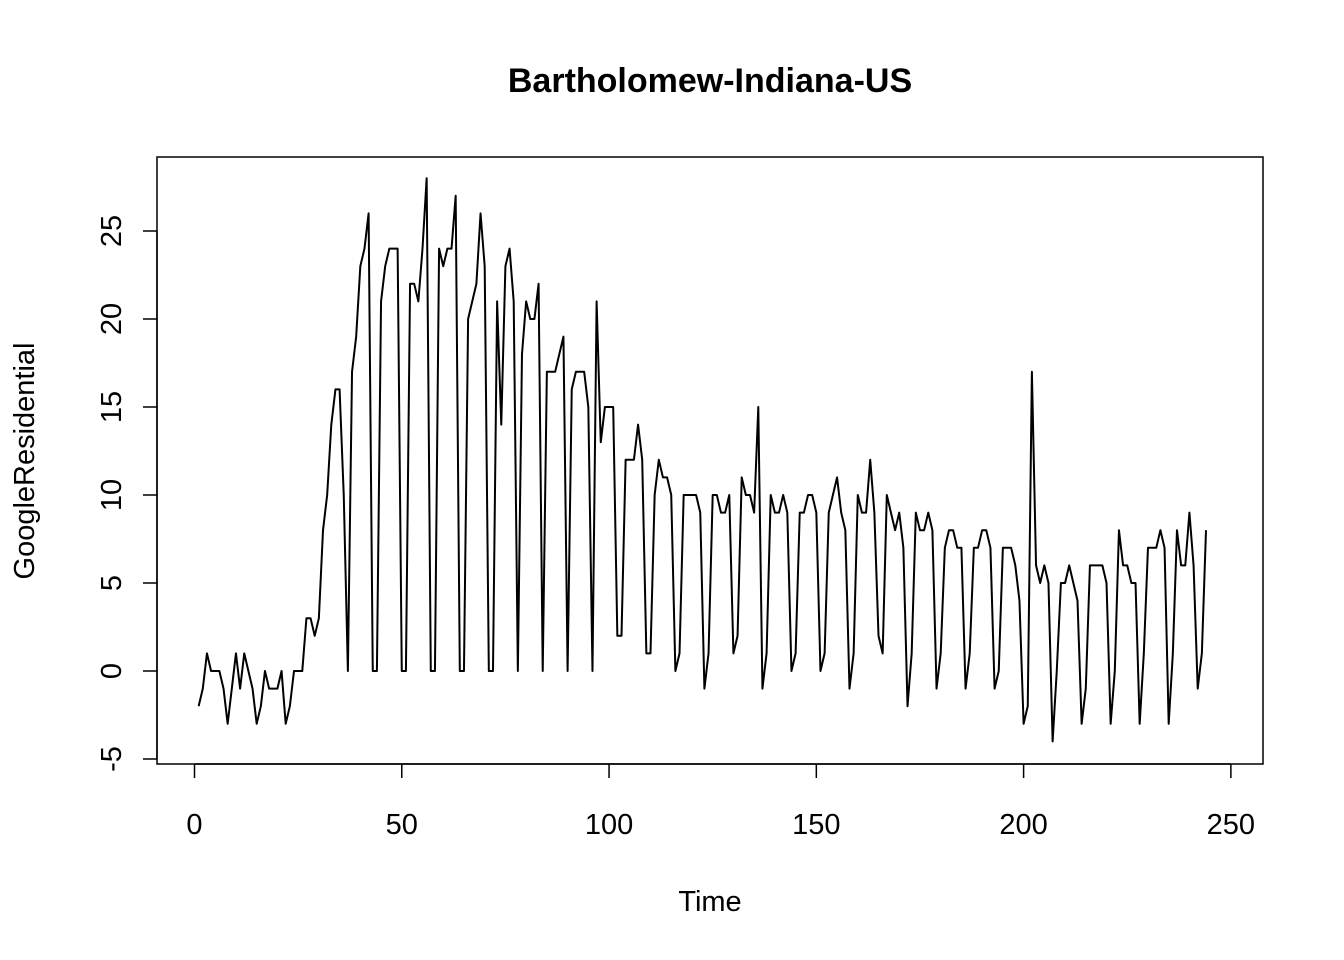 This screenshot has width=1344, height=960. Describe the element at coordinates (112, 671) in the screenshot. I see `y-tick-label: 0` at that location.